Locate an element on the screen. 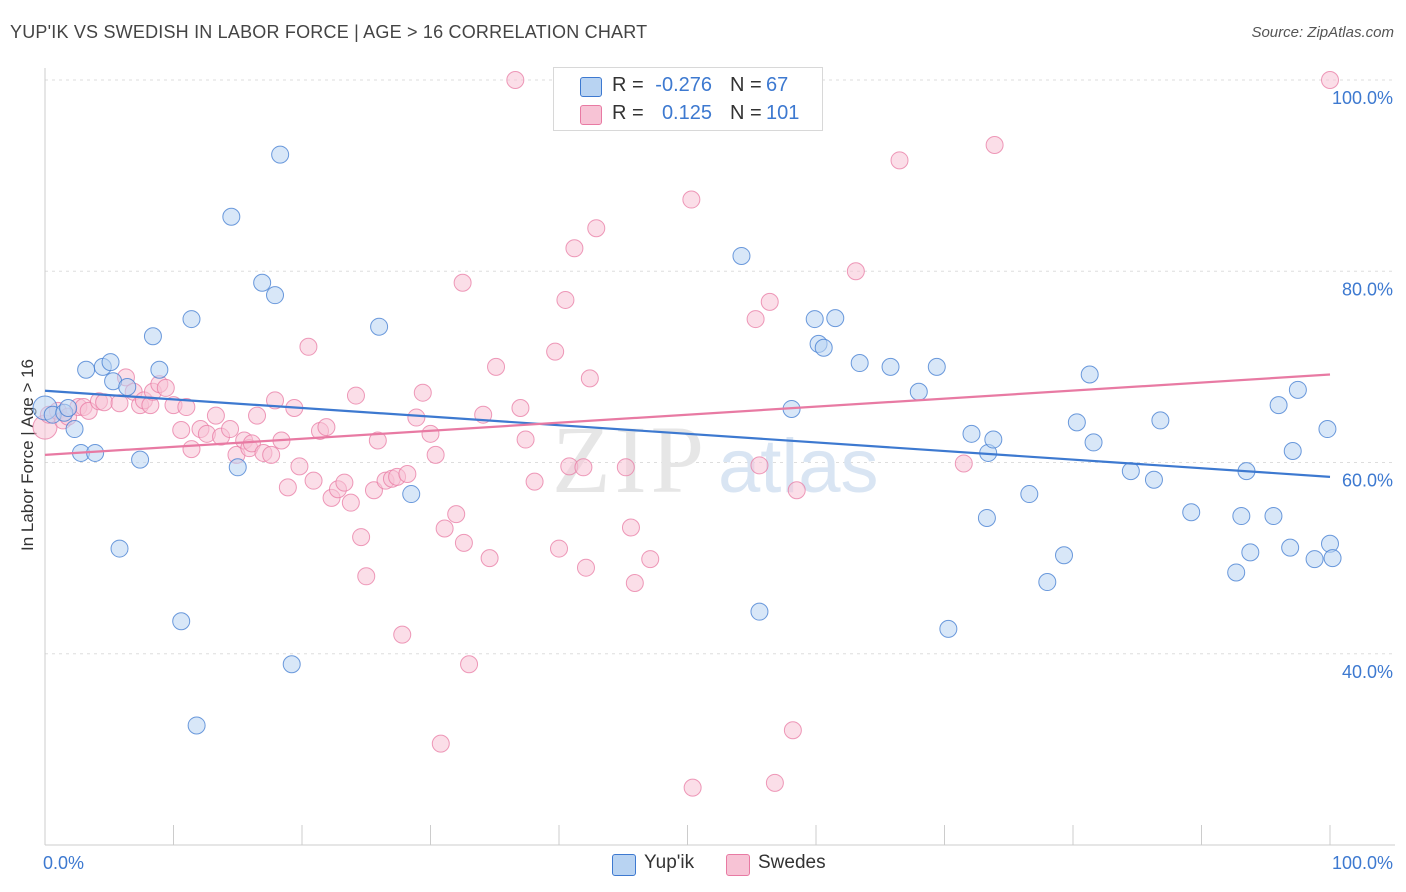 The height and width of the screenshot is (892, 1406). legend-row-yupik: R = -0.276 N = 67 is located at coordinates (688, 86).